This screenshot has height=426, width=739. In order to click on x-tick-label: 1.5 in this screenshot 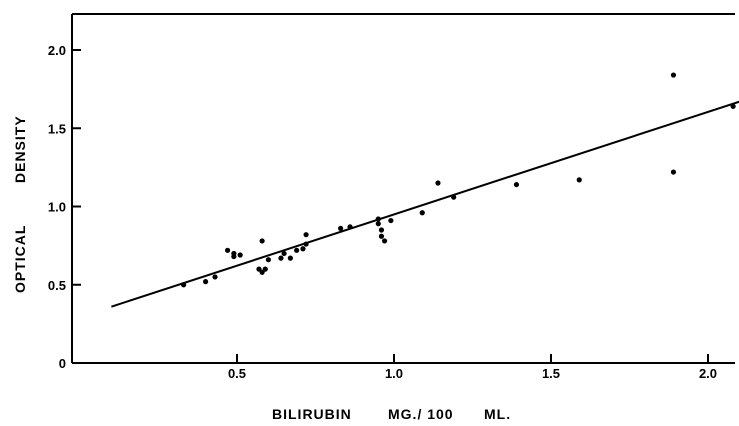, I will do `click(551, 373)`.